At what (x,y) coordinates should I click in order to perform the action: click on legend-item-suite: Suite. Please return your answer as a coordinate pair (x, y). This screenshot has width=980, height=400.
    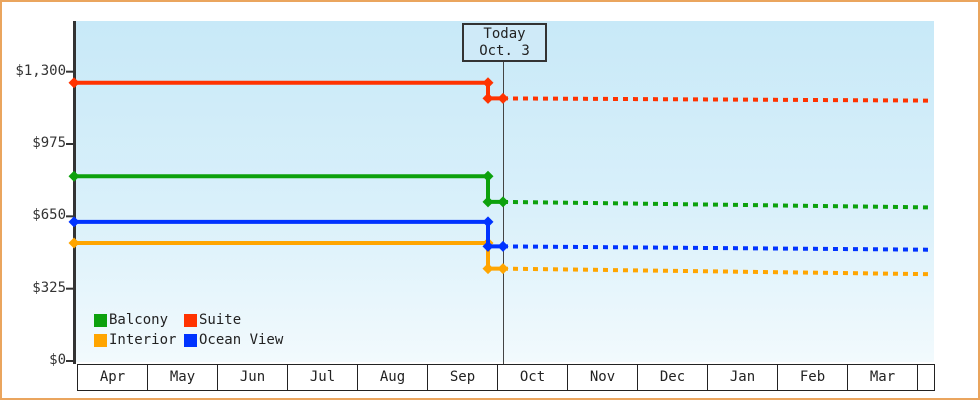
    Looking at the image, I should click on (233, 320).